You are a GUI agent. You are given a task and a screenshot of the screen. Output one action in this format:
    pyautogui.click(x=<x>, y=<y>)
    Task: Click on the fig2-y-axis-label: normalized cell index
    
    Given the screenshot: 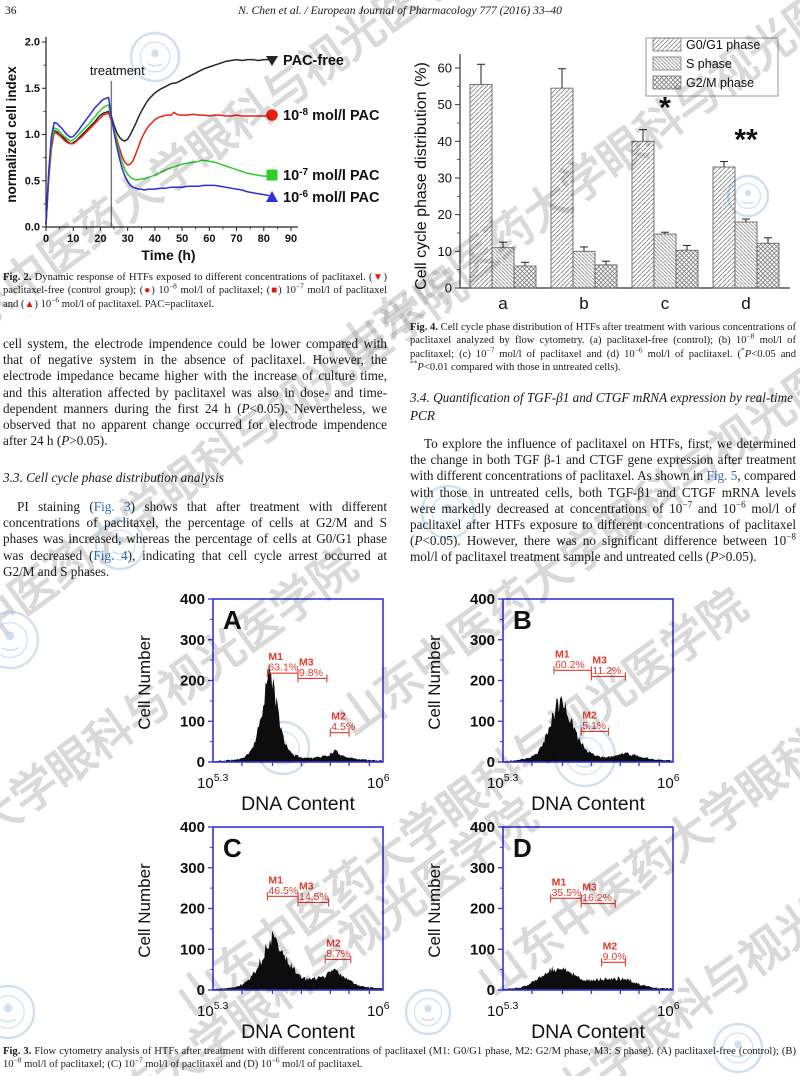 What is the action you would take?
    pyautogui.click(x=12, y=134)
    